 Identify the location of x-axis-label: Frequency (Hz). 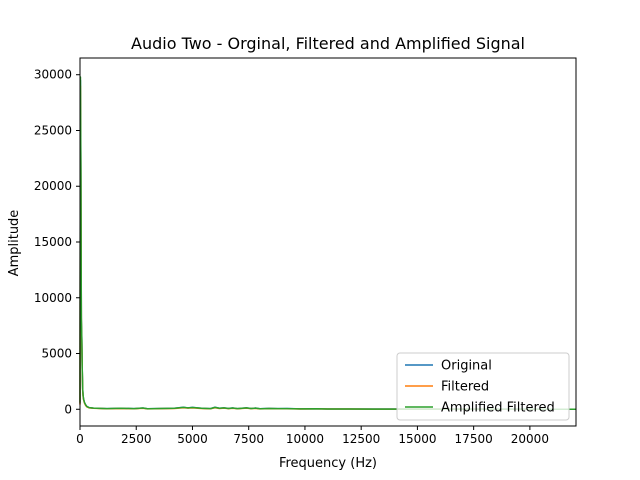
(328, 463).